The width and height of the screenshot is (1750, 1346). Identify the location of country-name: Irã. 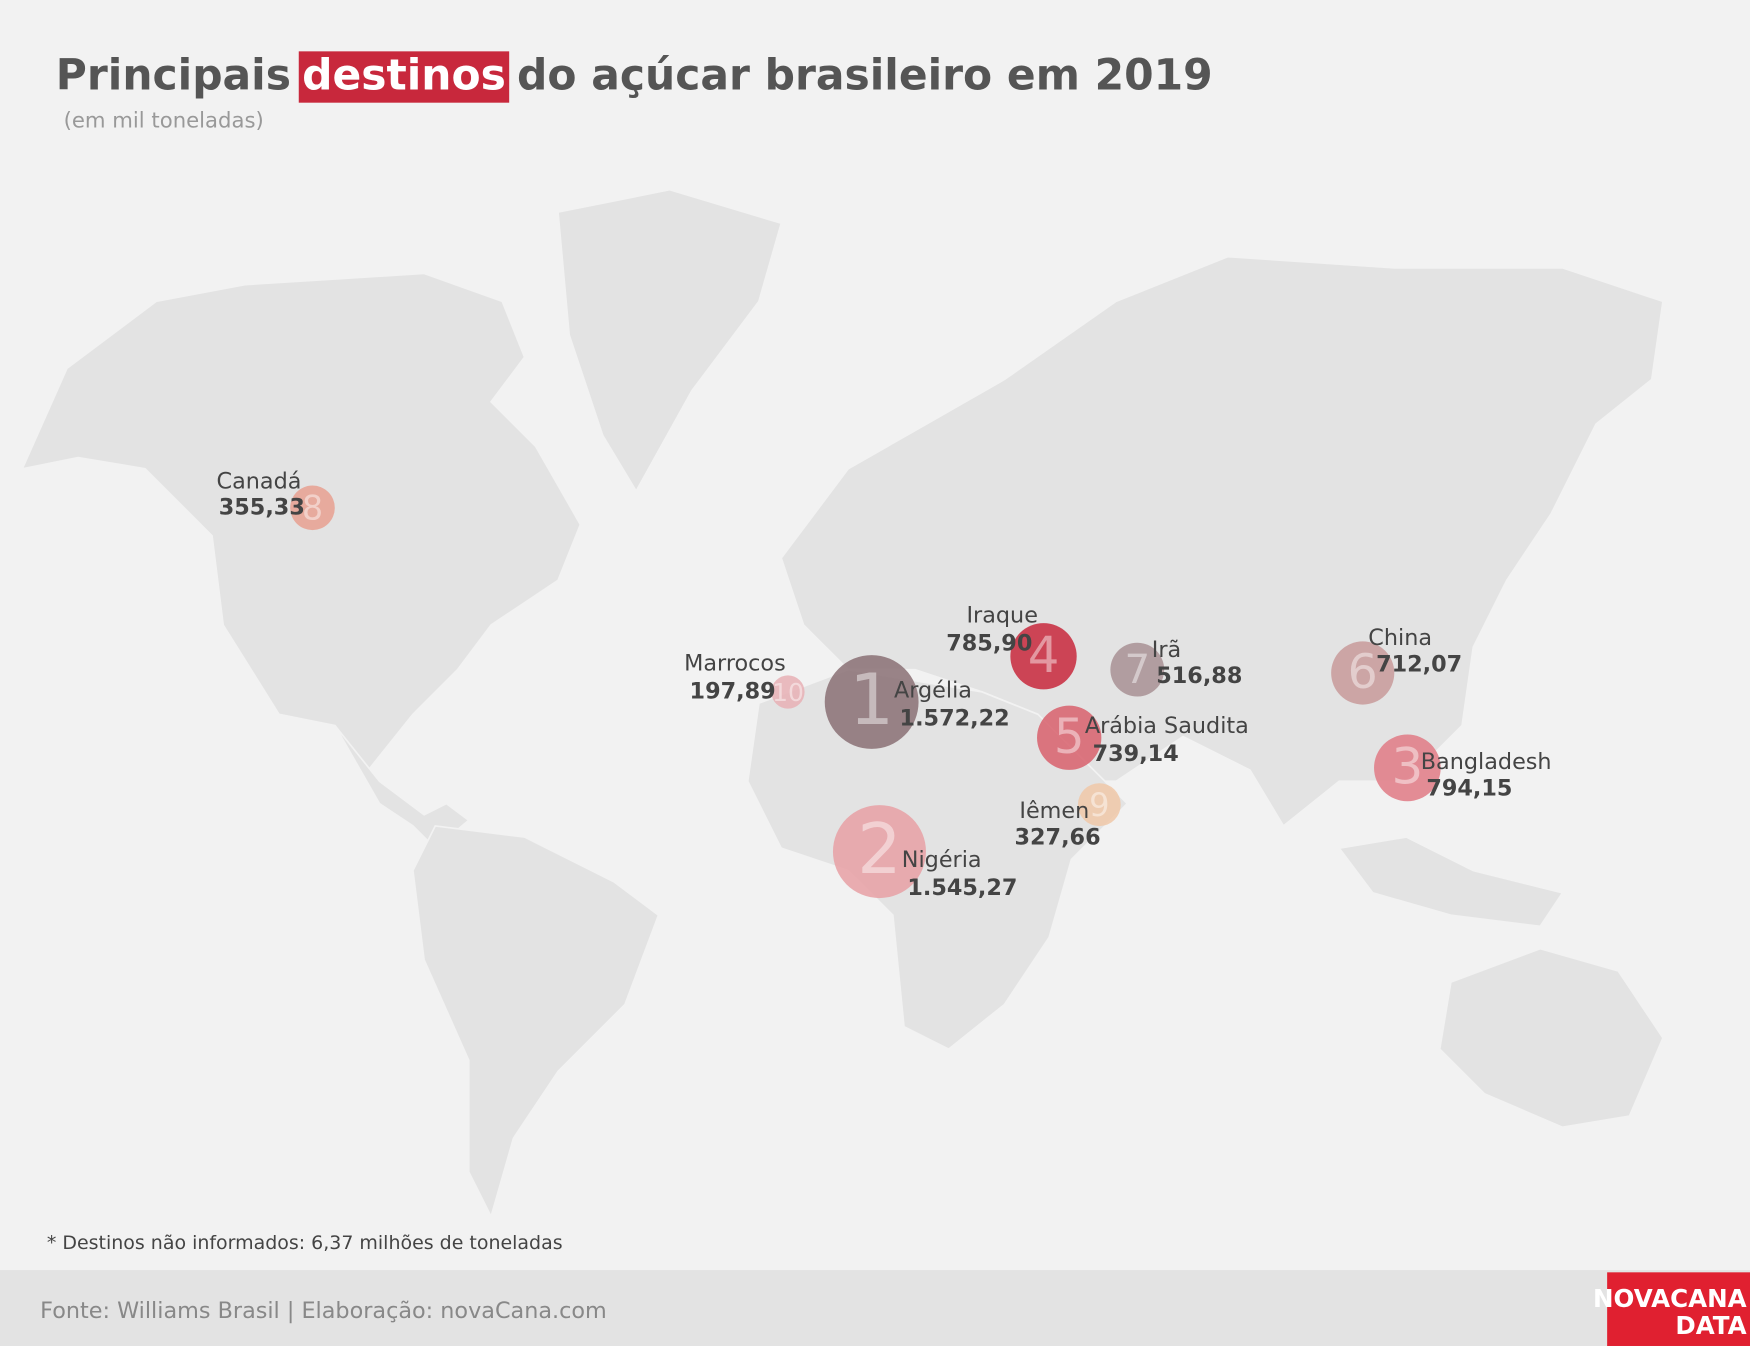
(1166, 650).